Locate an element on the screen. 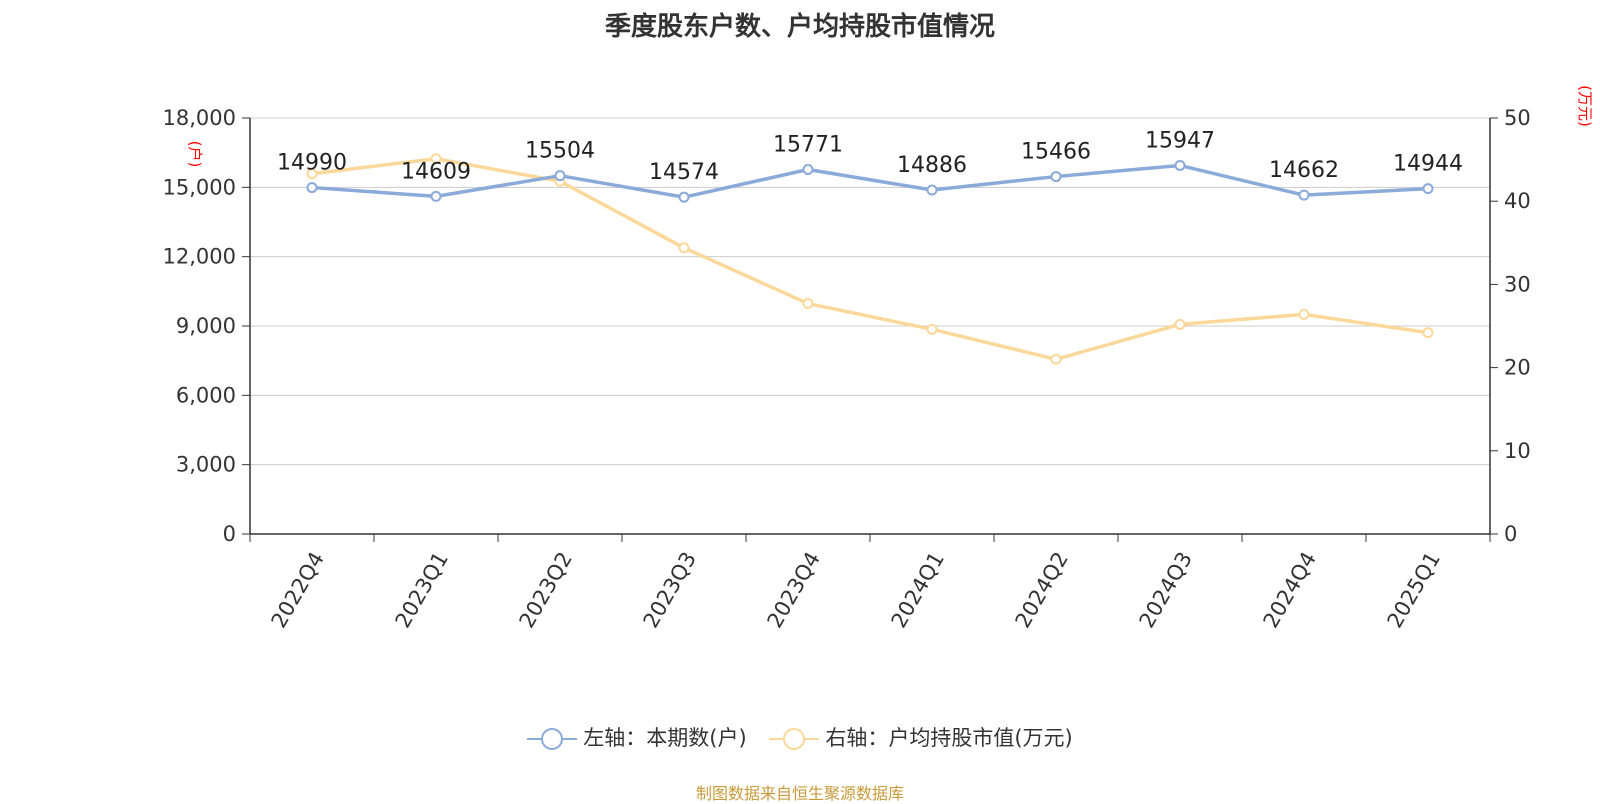 The image size is (1600, 804). x-tick-label: 2023Q4 is located at coordinates (794, 590).